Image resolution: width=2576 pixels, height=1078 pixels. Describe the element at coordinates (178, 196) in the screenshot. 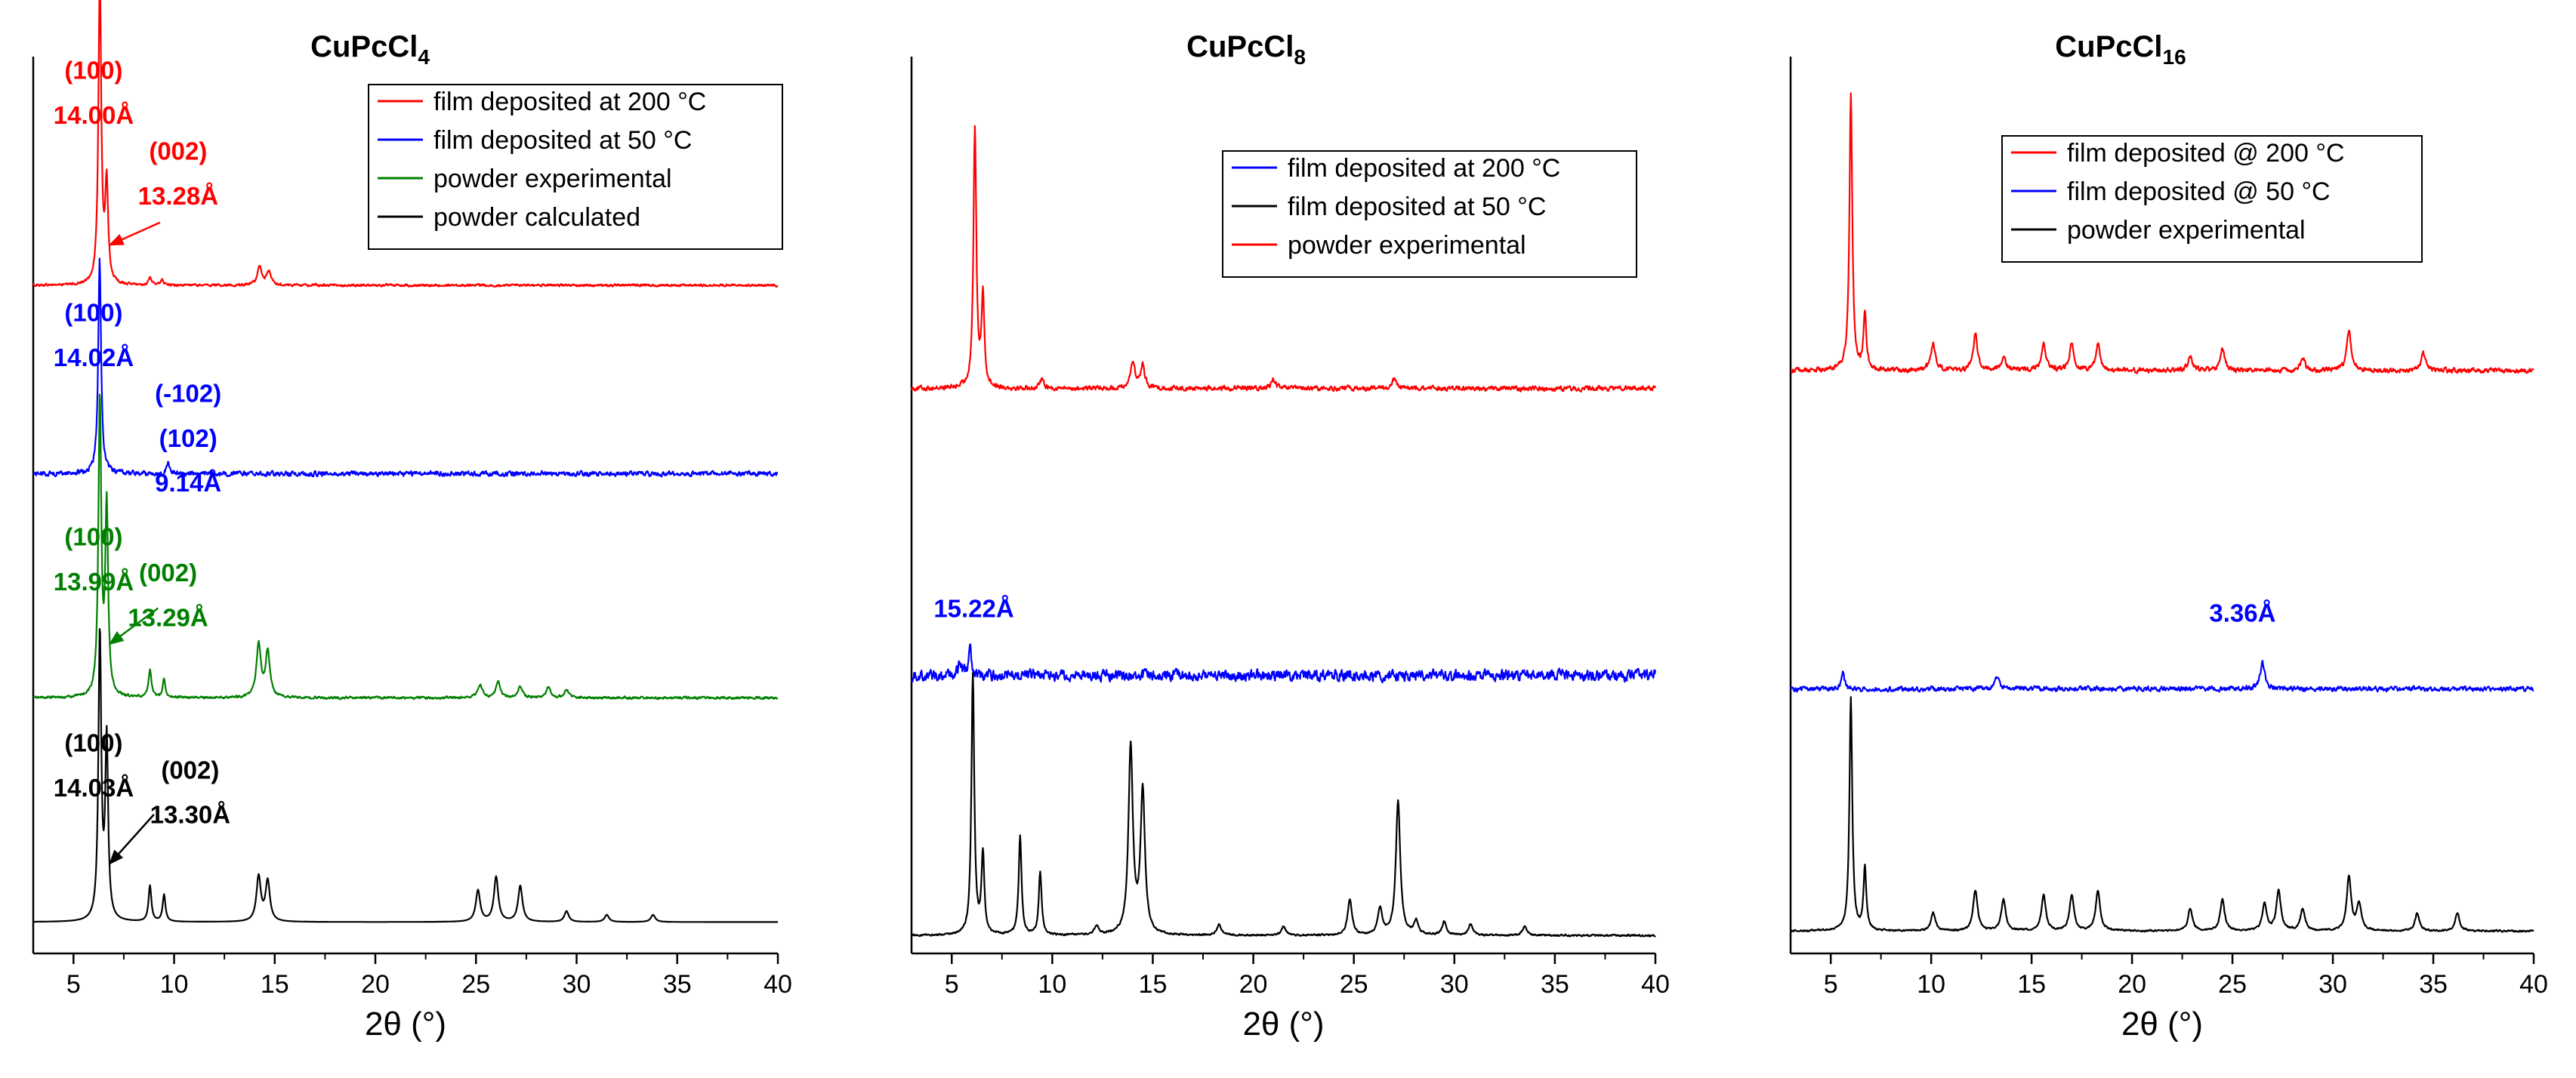

I see `peak-annotation: 13.28Å` at that location.